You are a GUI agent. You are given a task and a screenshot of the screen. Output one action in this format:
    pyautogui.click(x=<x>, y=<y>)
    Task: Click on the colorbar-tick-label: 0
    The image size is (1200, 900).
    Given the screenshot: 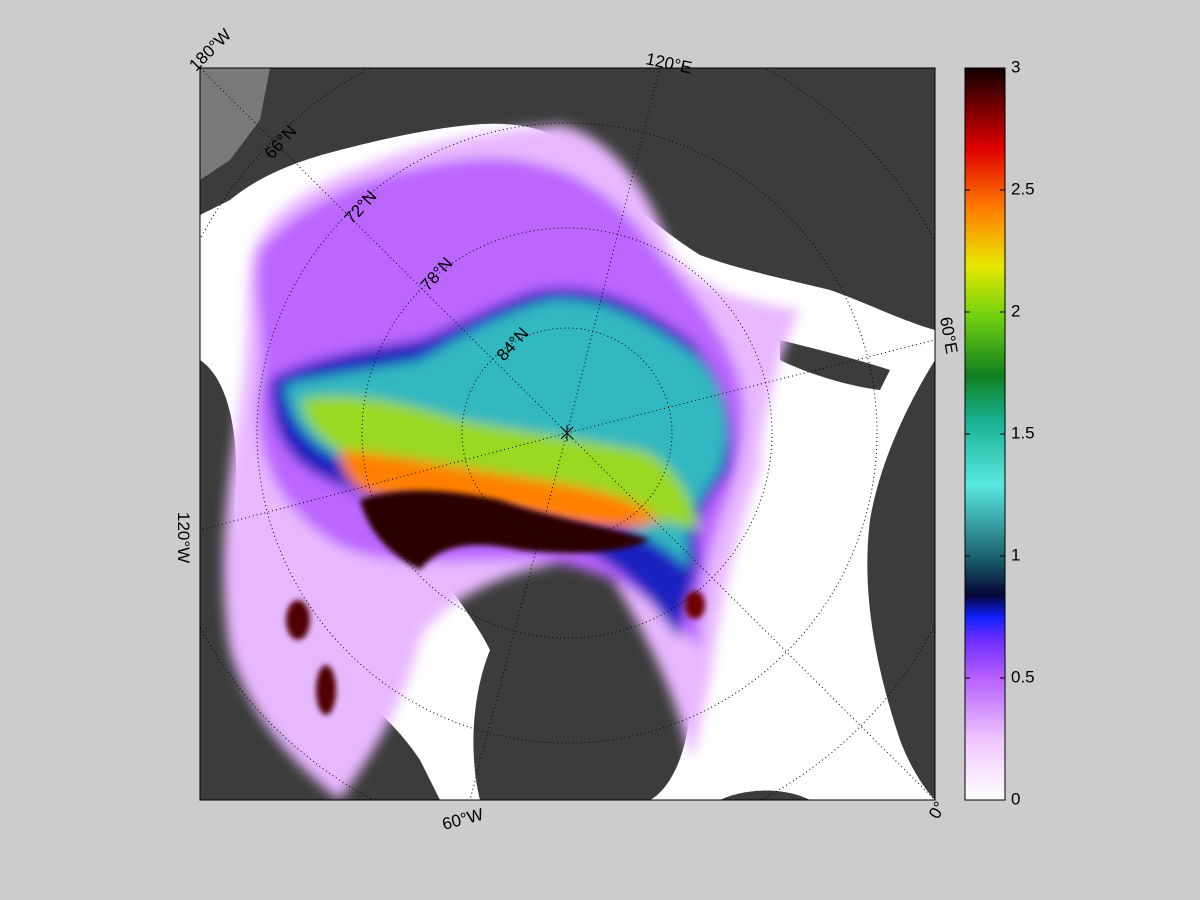 What is the action you would take?
    pyautogui.click(x=1015, y=798)
    